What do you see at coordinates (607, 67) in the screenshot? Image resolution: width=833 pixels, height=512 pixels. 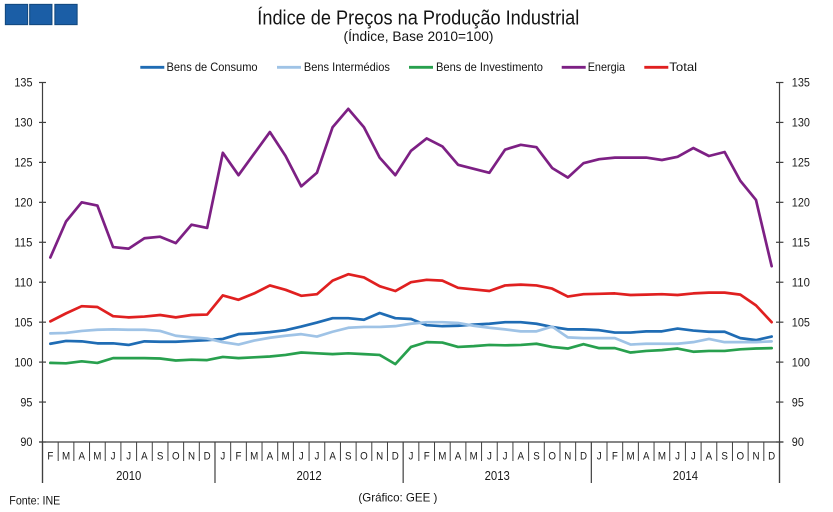 I see `svg-text: Energia` at bounding box center [607, 67].